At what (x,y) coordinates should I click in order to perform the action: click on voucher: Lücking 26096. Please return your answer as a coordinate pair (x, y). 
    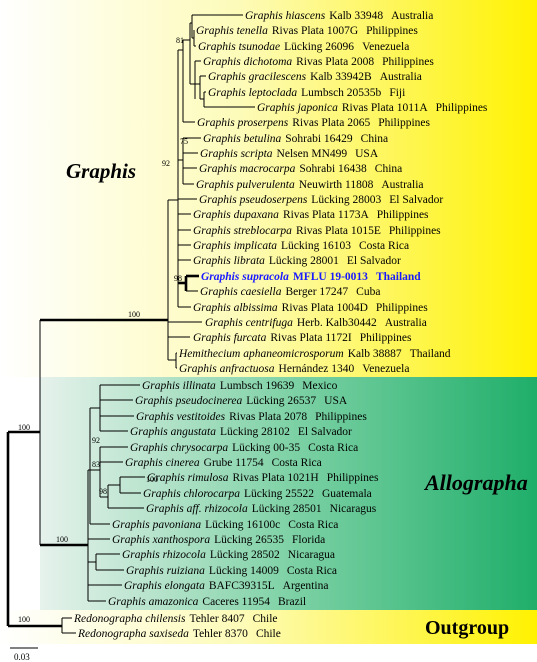
    Looking at the image, I should click on (319, 47).